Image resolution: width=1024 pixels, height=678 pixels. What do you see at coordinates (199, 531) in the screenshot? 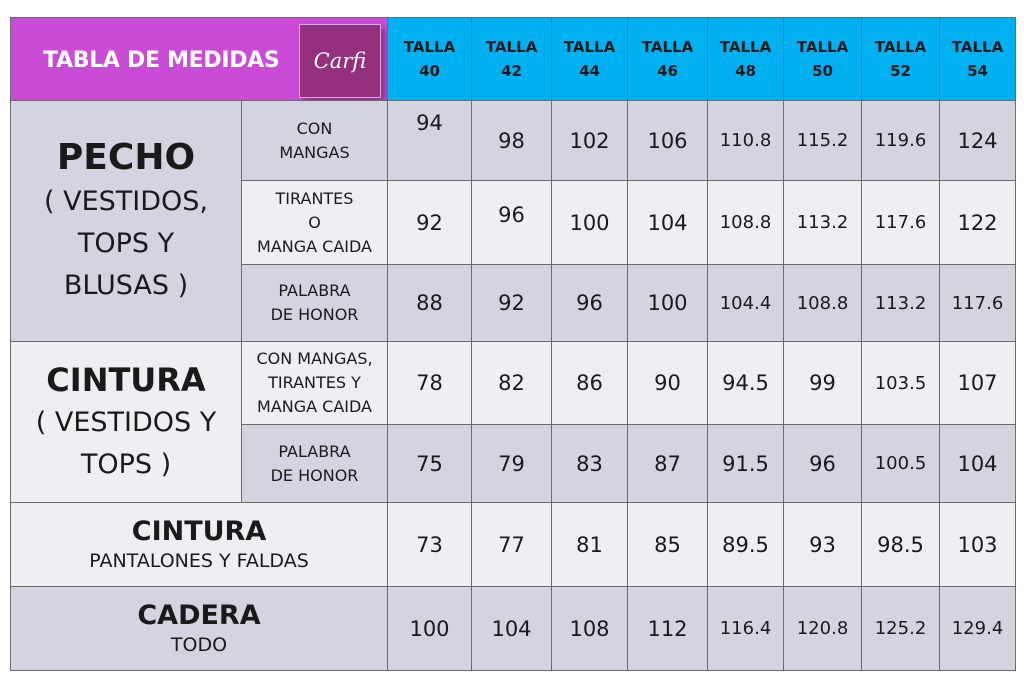
I see `group-cintura-pantalones-title: CINTURA` at bounding box center [199, 531].